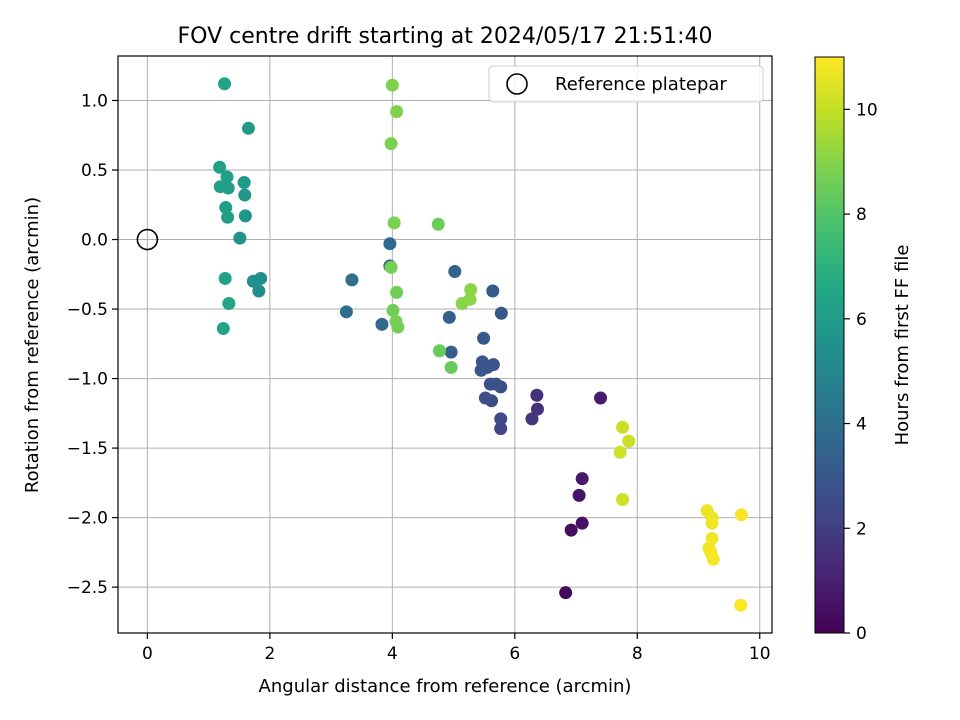  Describe the element at coordinates (514, 654) in the screenshot. I see `x-tick-label: 6` at that location.